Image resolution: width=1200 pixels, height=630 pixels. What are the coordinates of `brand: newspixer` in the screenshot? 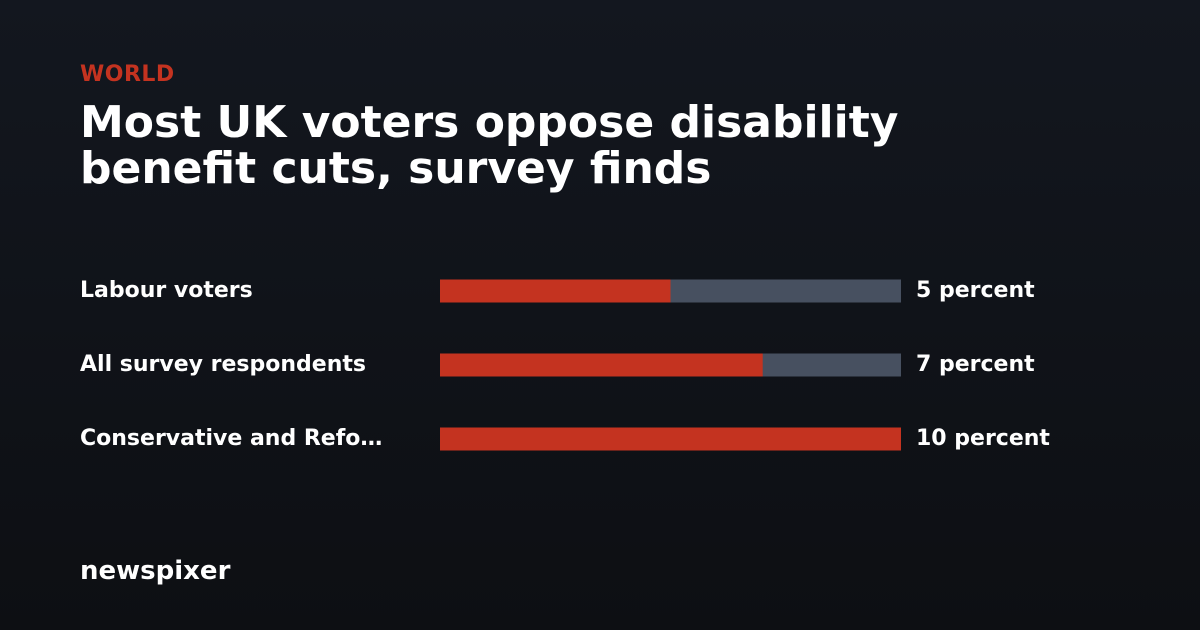 It's located at (155, 571).